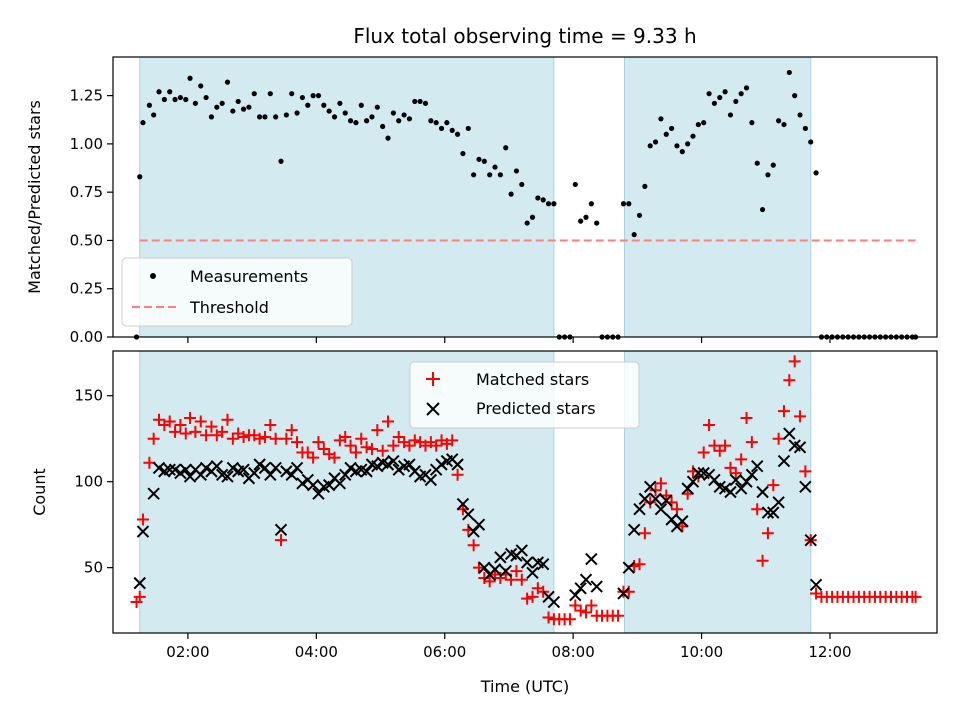  I want to click on x-tick-label: 02:00, so click(187, 652).